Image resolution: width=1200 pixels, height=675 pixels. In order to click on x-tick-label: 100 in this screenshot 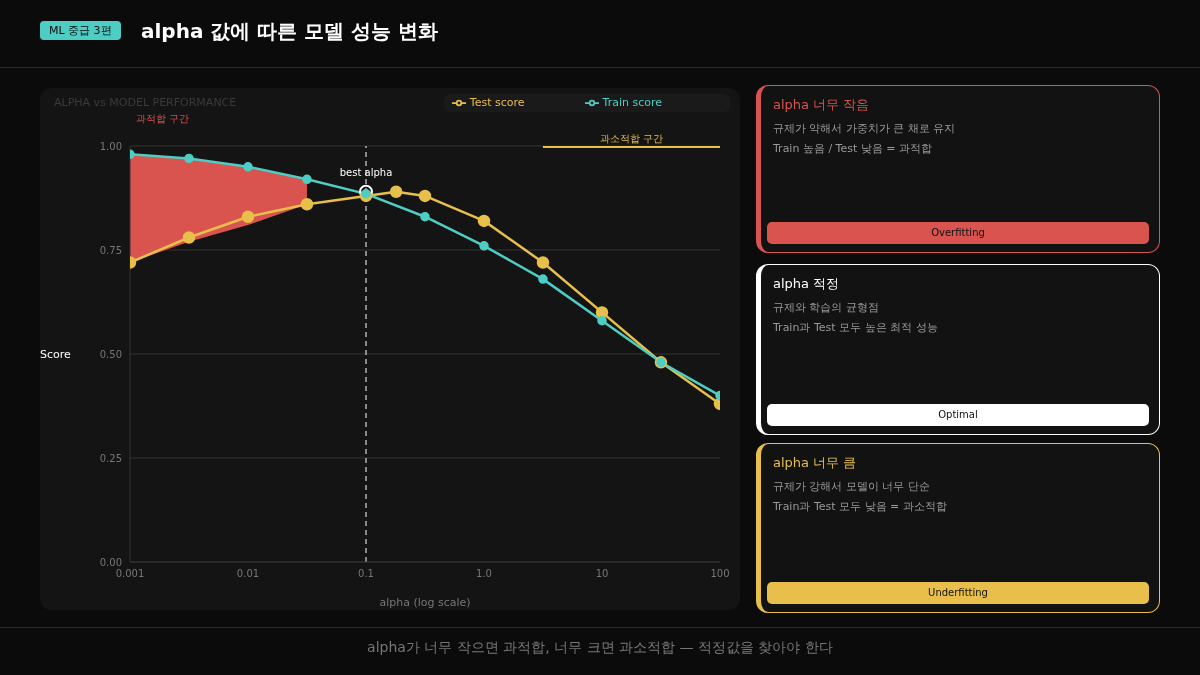, I will do `click(720, 574)`.